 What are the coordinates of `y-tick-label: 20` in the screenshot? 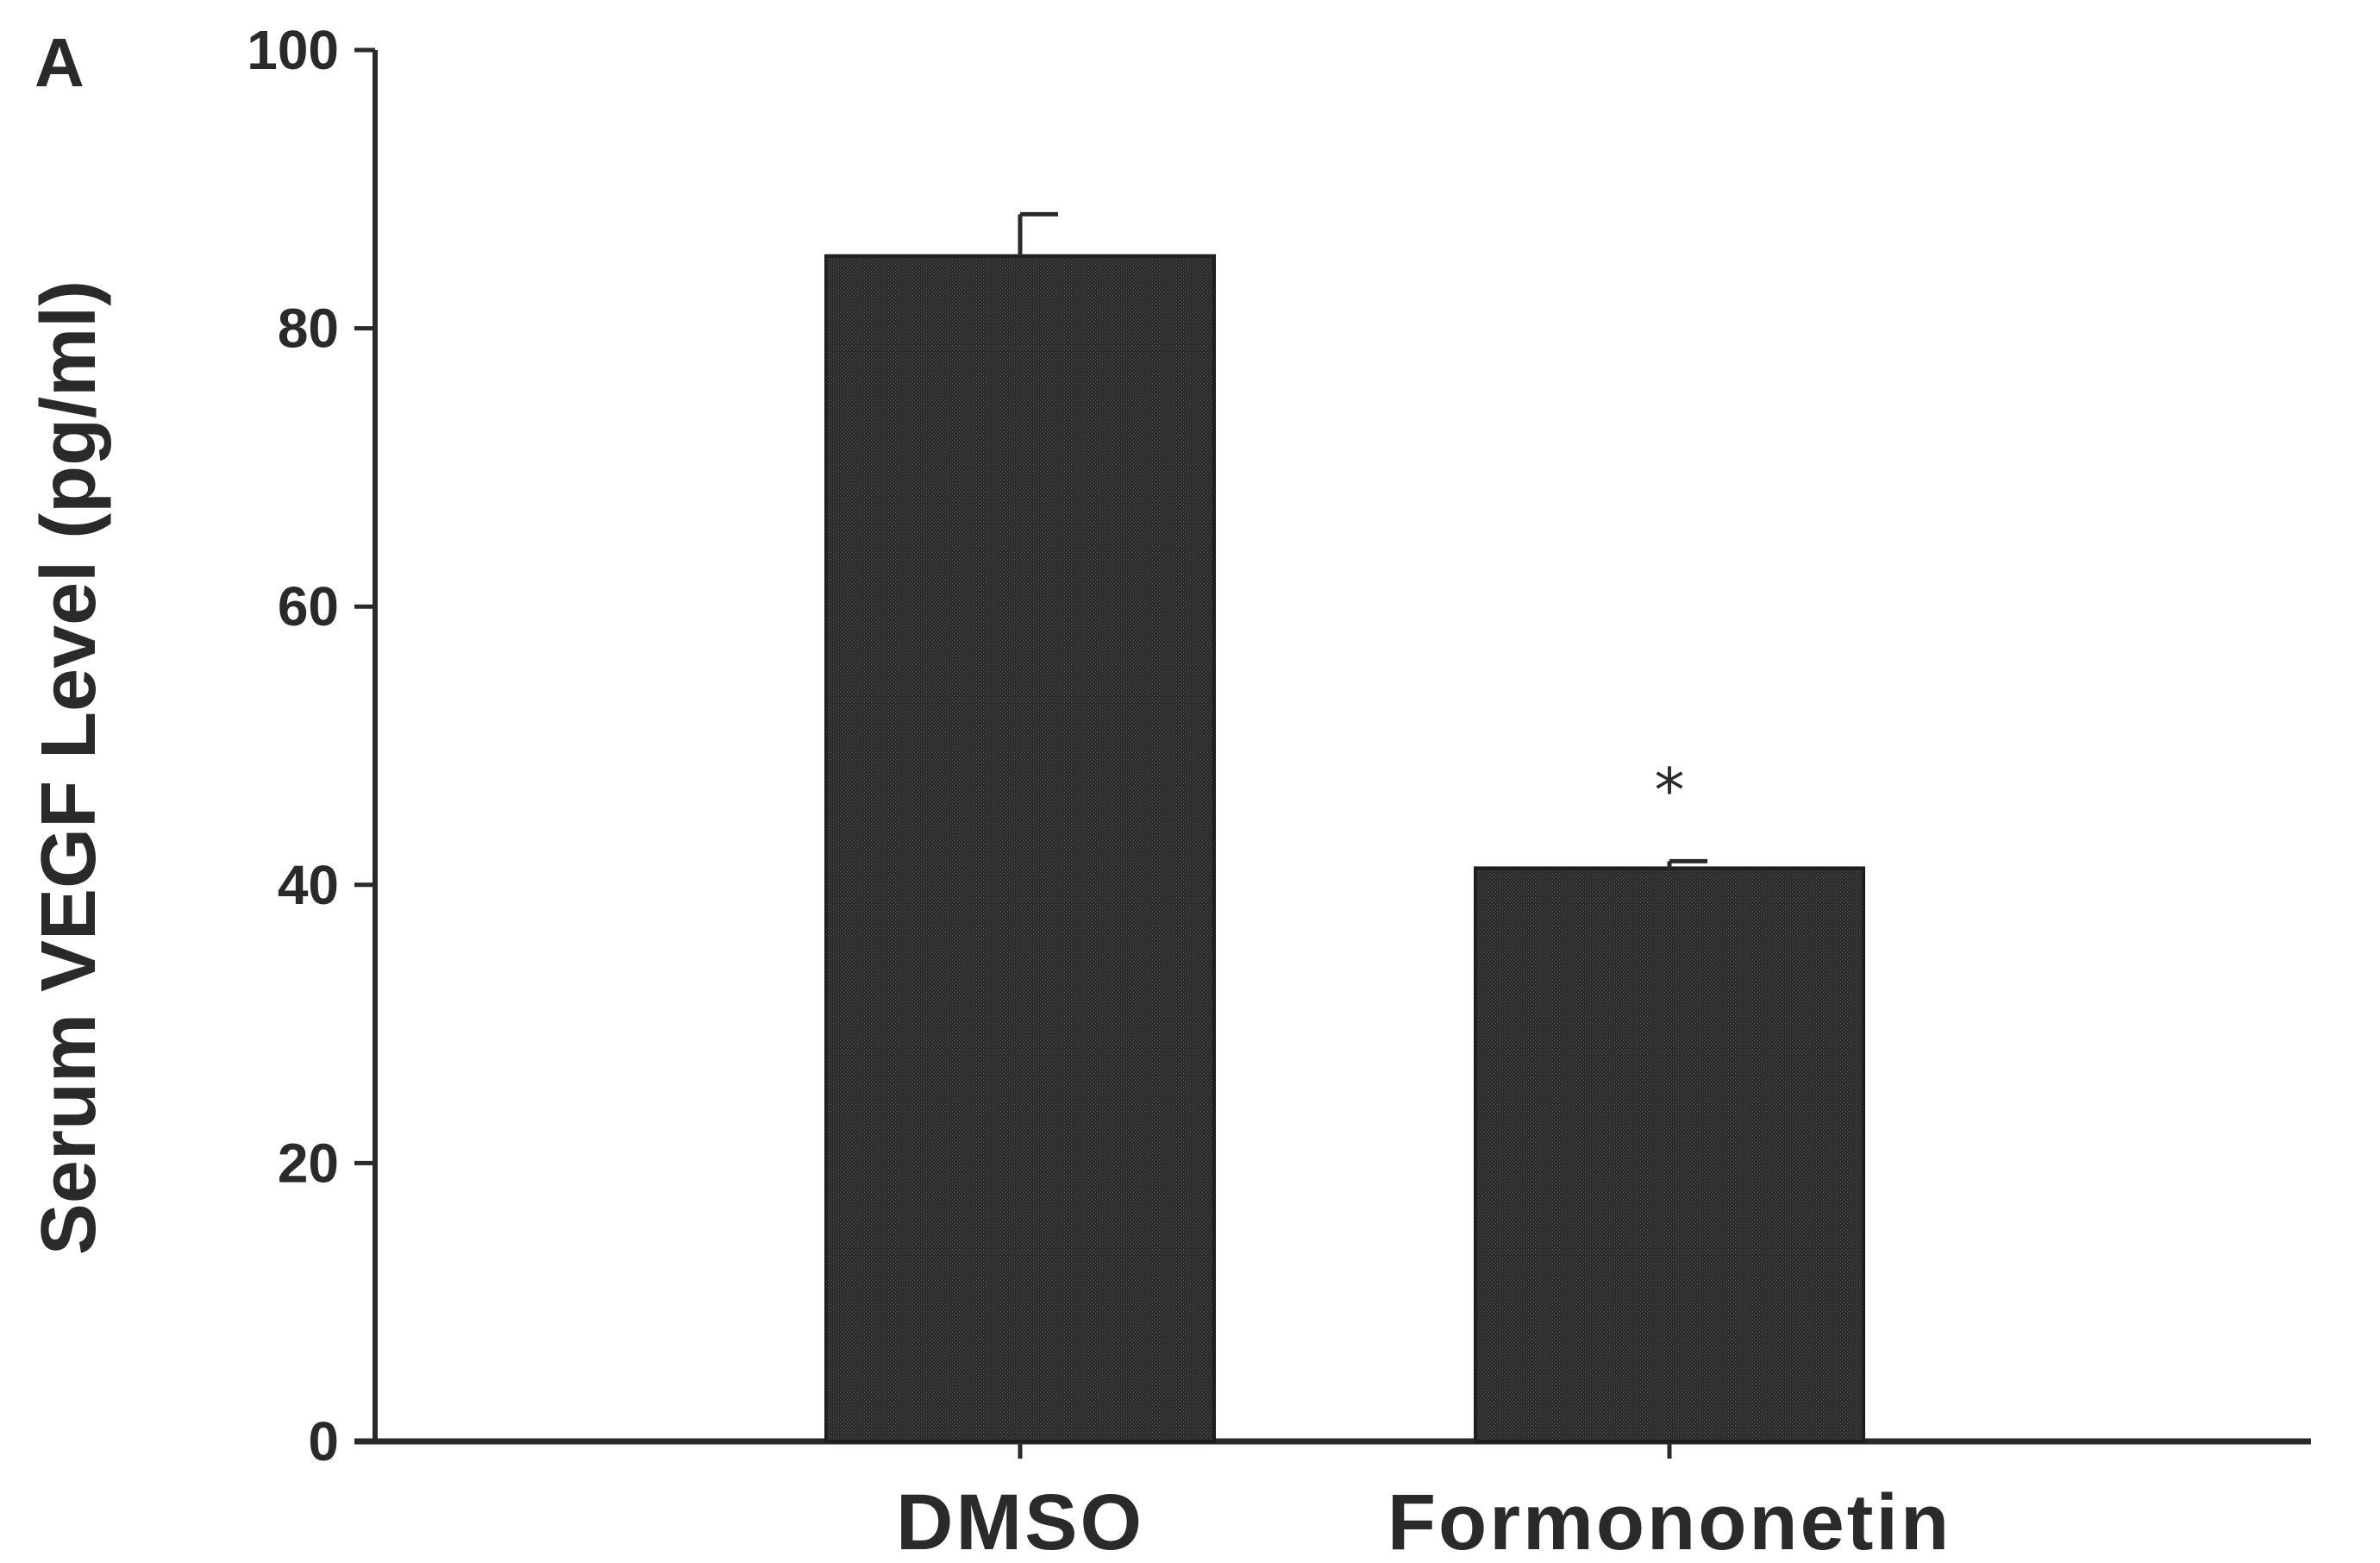 It's located at (309, 1163).